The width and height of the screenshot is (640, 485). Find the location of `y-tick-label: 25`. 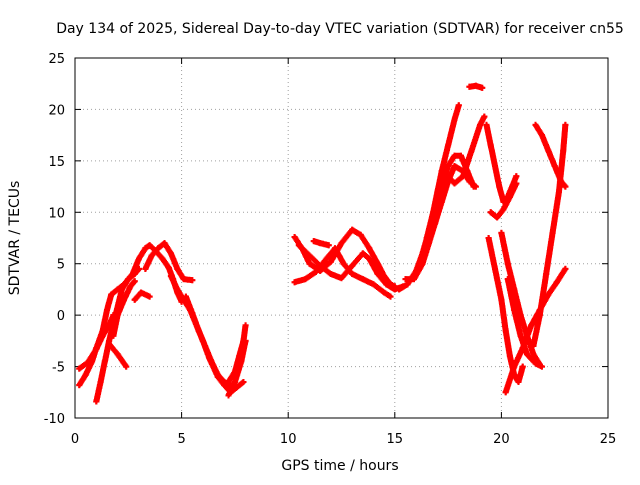

y-tick-label: 25 is located at coordinates (56, 59).